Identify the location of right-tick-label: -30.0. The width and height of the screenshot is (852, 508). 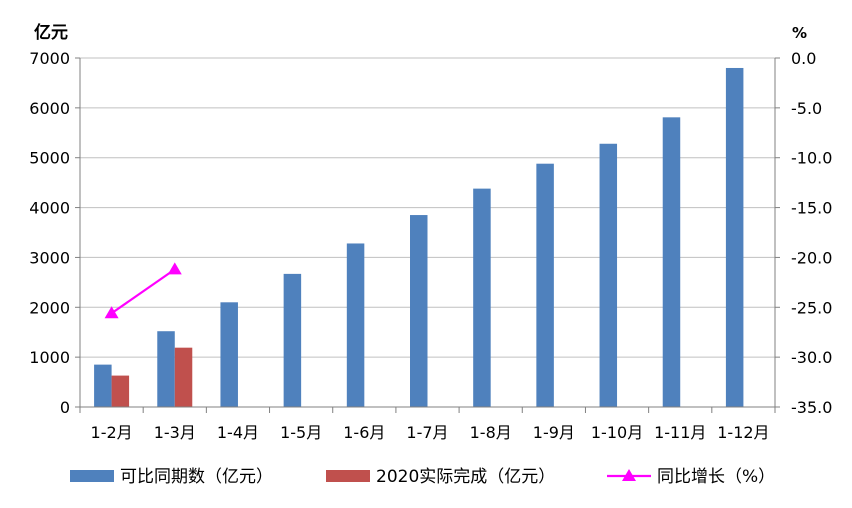
(811, 357).